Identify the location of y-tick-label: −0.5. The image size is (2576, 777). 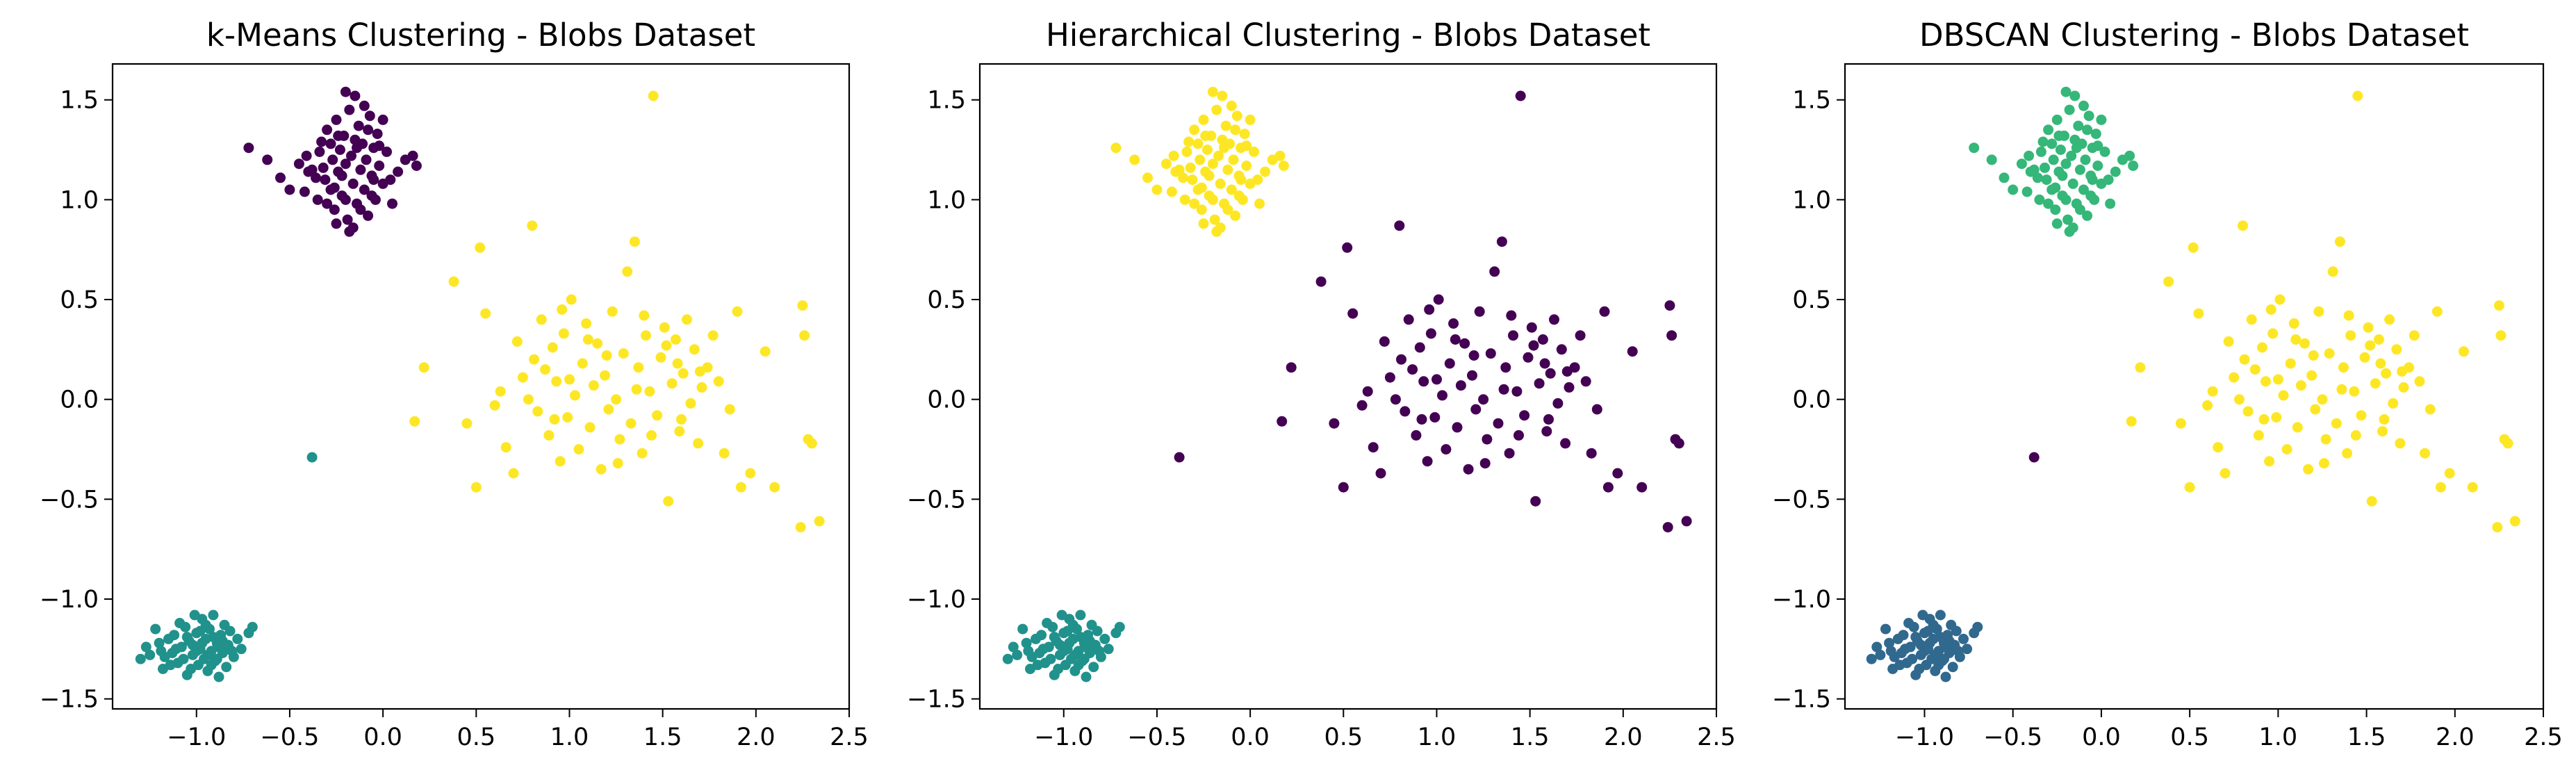
(1801, 500).